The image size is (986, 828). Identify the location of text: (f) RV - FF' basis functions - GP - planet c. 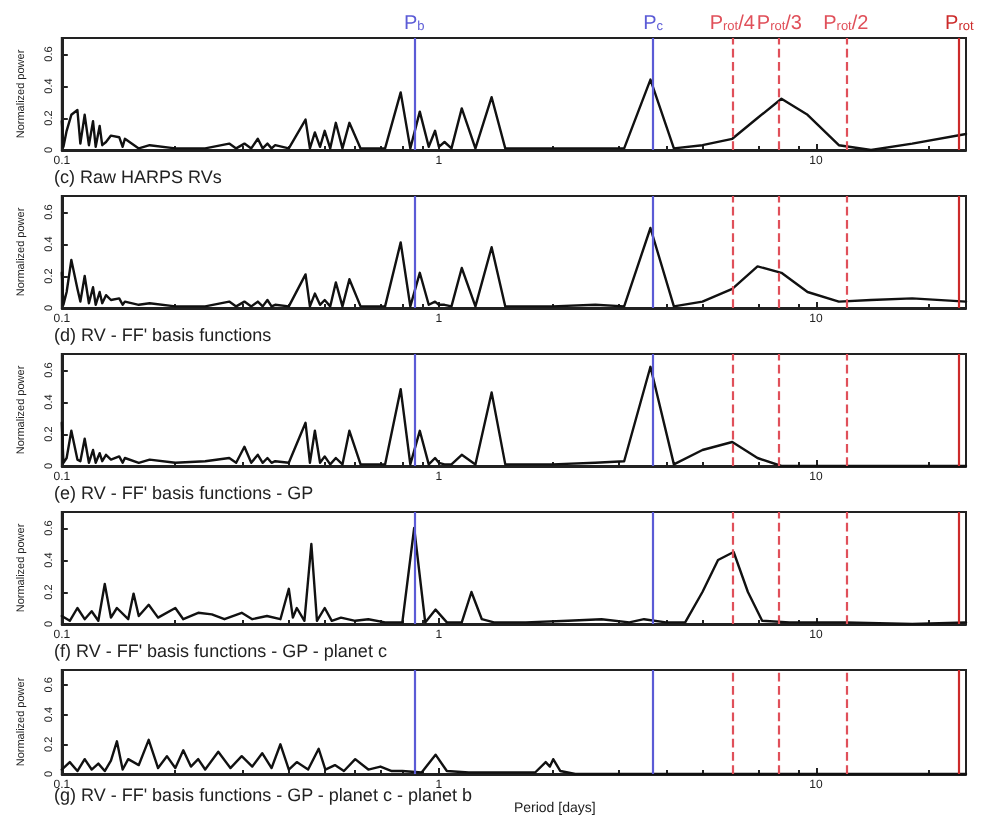
(221, 651).